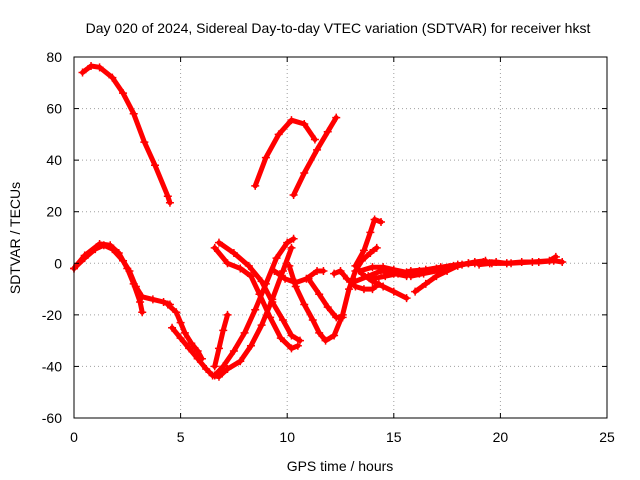  What do you see at coordinates (501, 437) in the screenshot?
I see `x-tick-label: 20` at bounding box center [501, 437].